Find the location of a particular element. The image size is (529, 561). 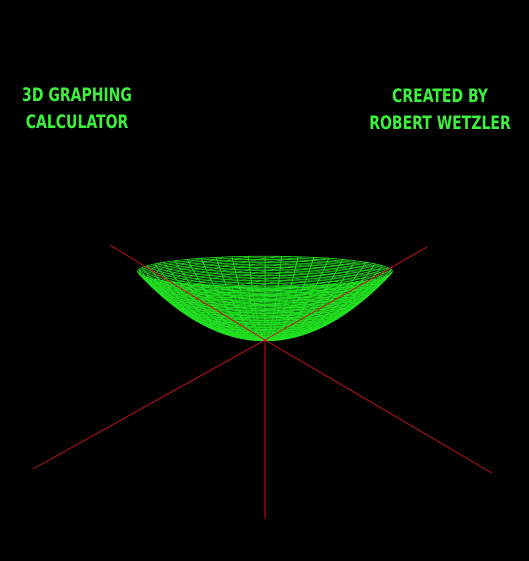

app-title-line-1: 3D GRAPHING is located at coordinates (77, 95).